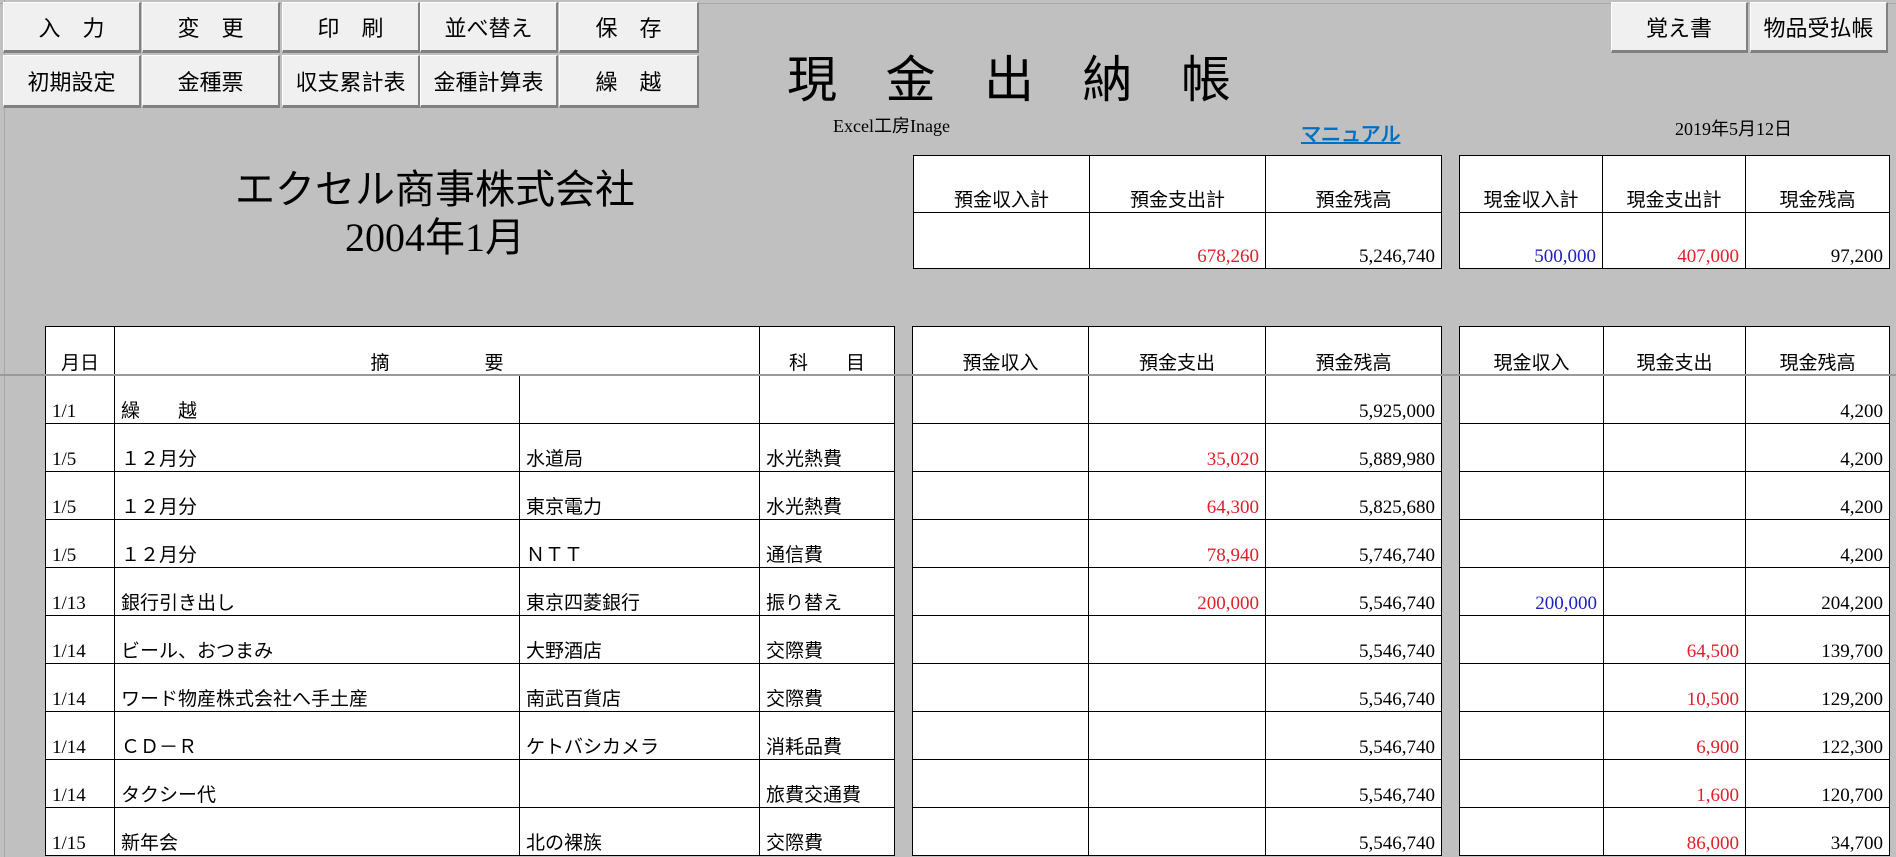  I want to click on table-row: 1/14 ＣＤ－Ｒ ケトバシカメラ 消耗品費, so click(470, 735).